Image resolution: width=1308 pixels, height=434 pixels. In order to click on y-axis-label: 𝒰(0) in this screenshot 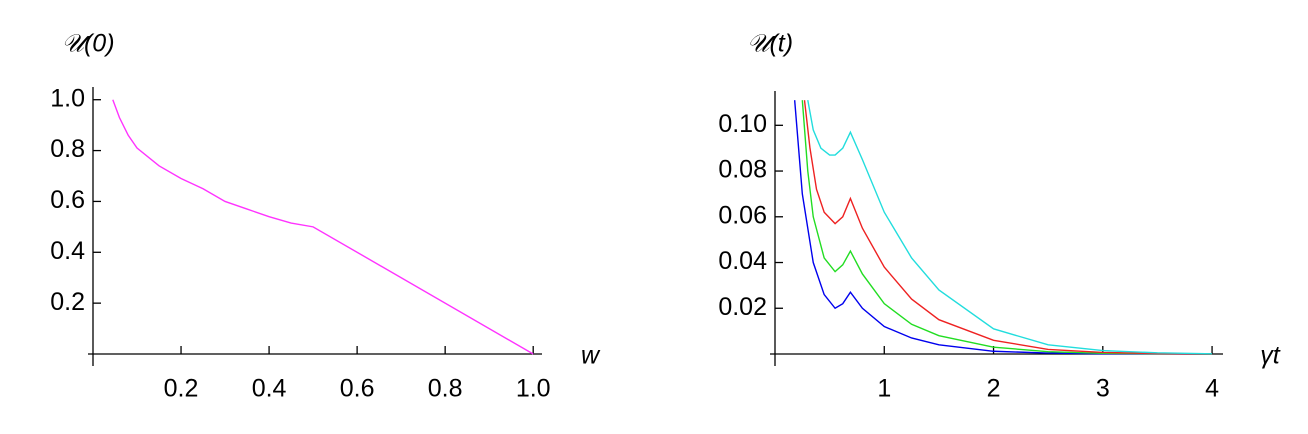, I will do `click(87, 44)`.